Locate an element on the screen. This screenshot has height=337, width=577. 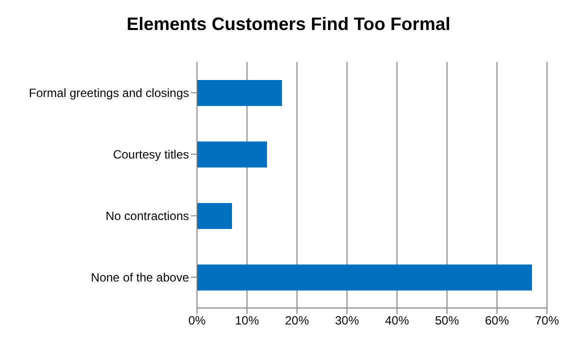
x-tick-label: 60% is located at coordinates (497, 321).